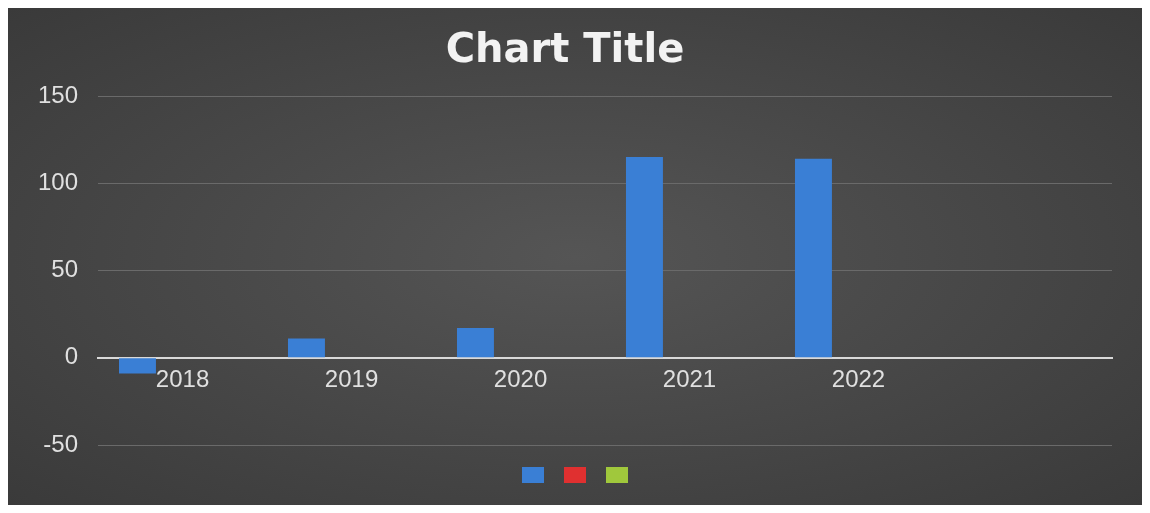 The width and height of the screenshot is (1150, 513). Describe the element at coordinates (858, 378) in the screenshot. I see `x-tick-label: 2022` at that location.